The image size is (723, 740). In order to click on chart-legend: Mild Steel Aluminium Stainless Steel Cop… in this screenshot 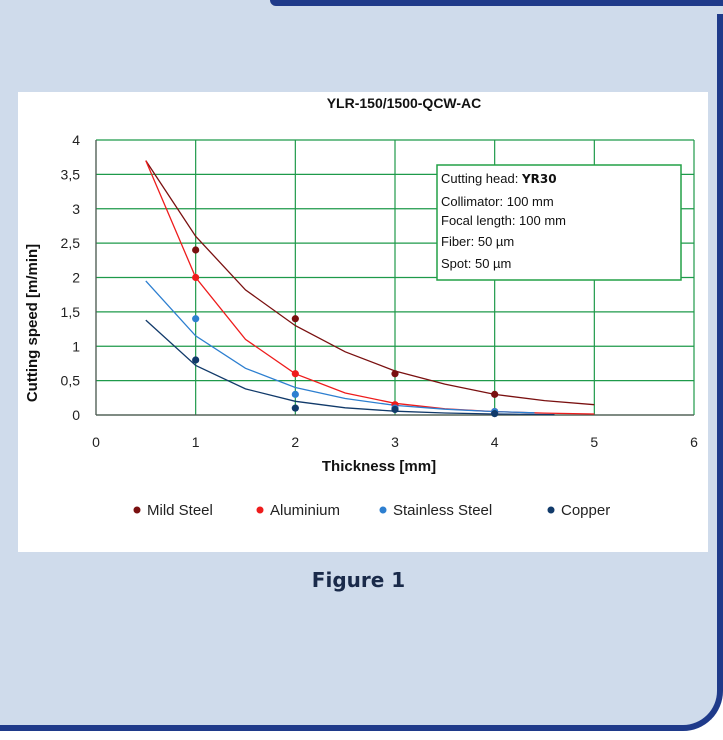, I will do `click(371, 510)`.